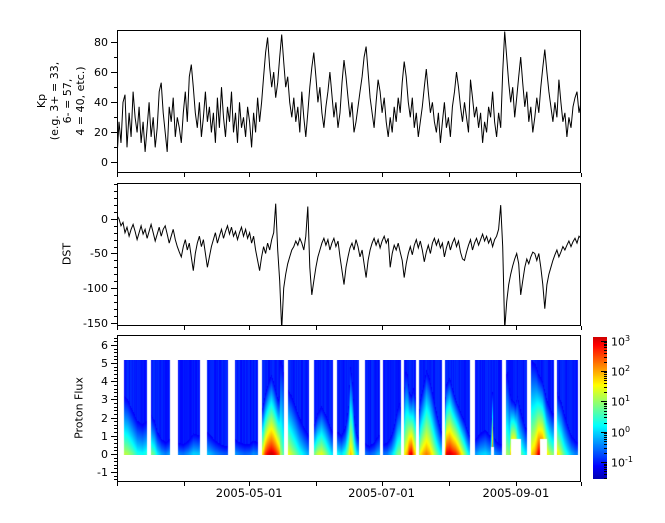  What do you see at coordinates (621, 432) in the screenshot?
I see `colorbar-tick-label: 10⁰` at bounding box center [621, 432].